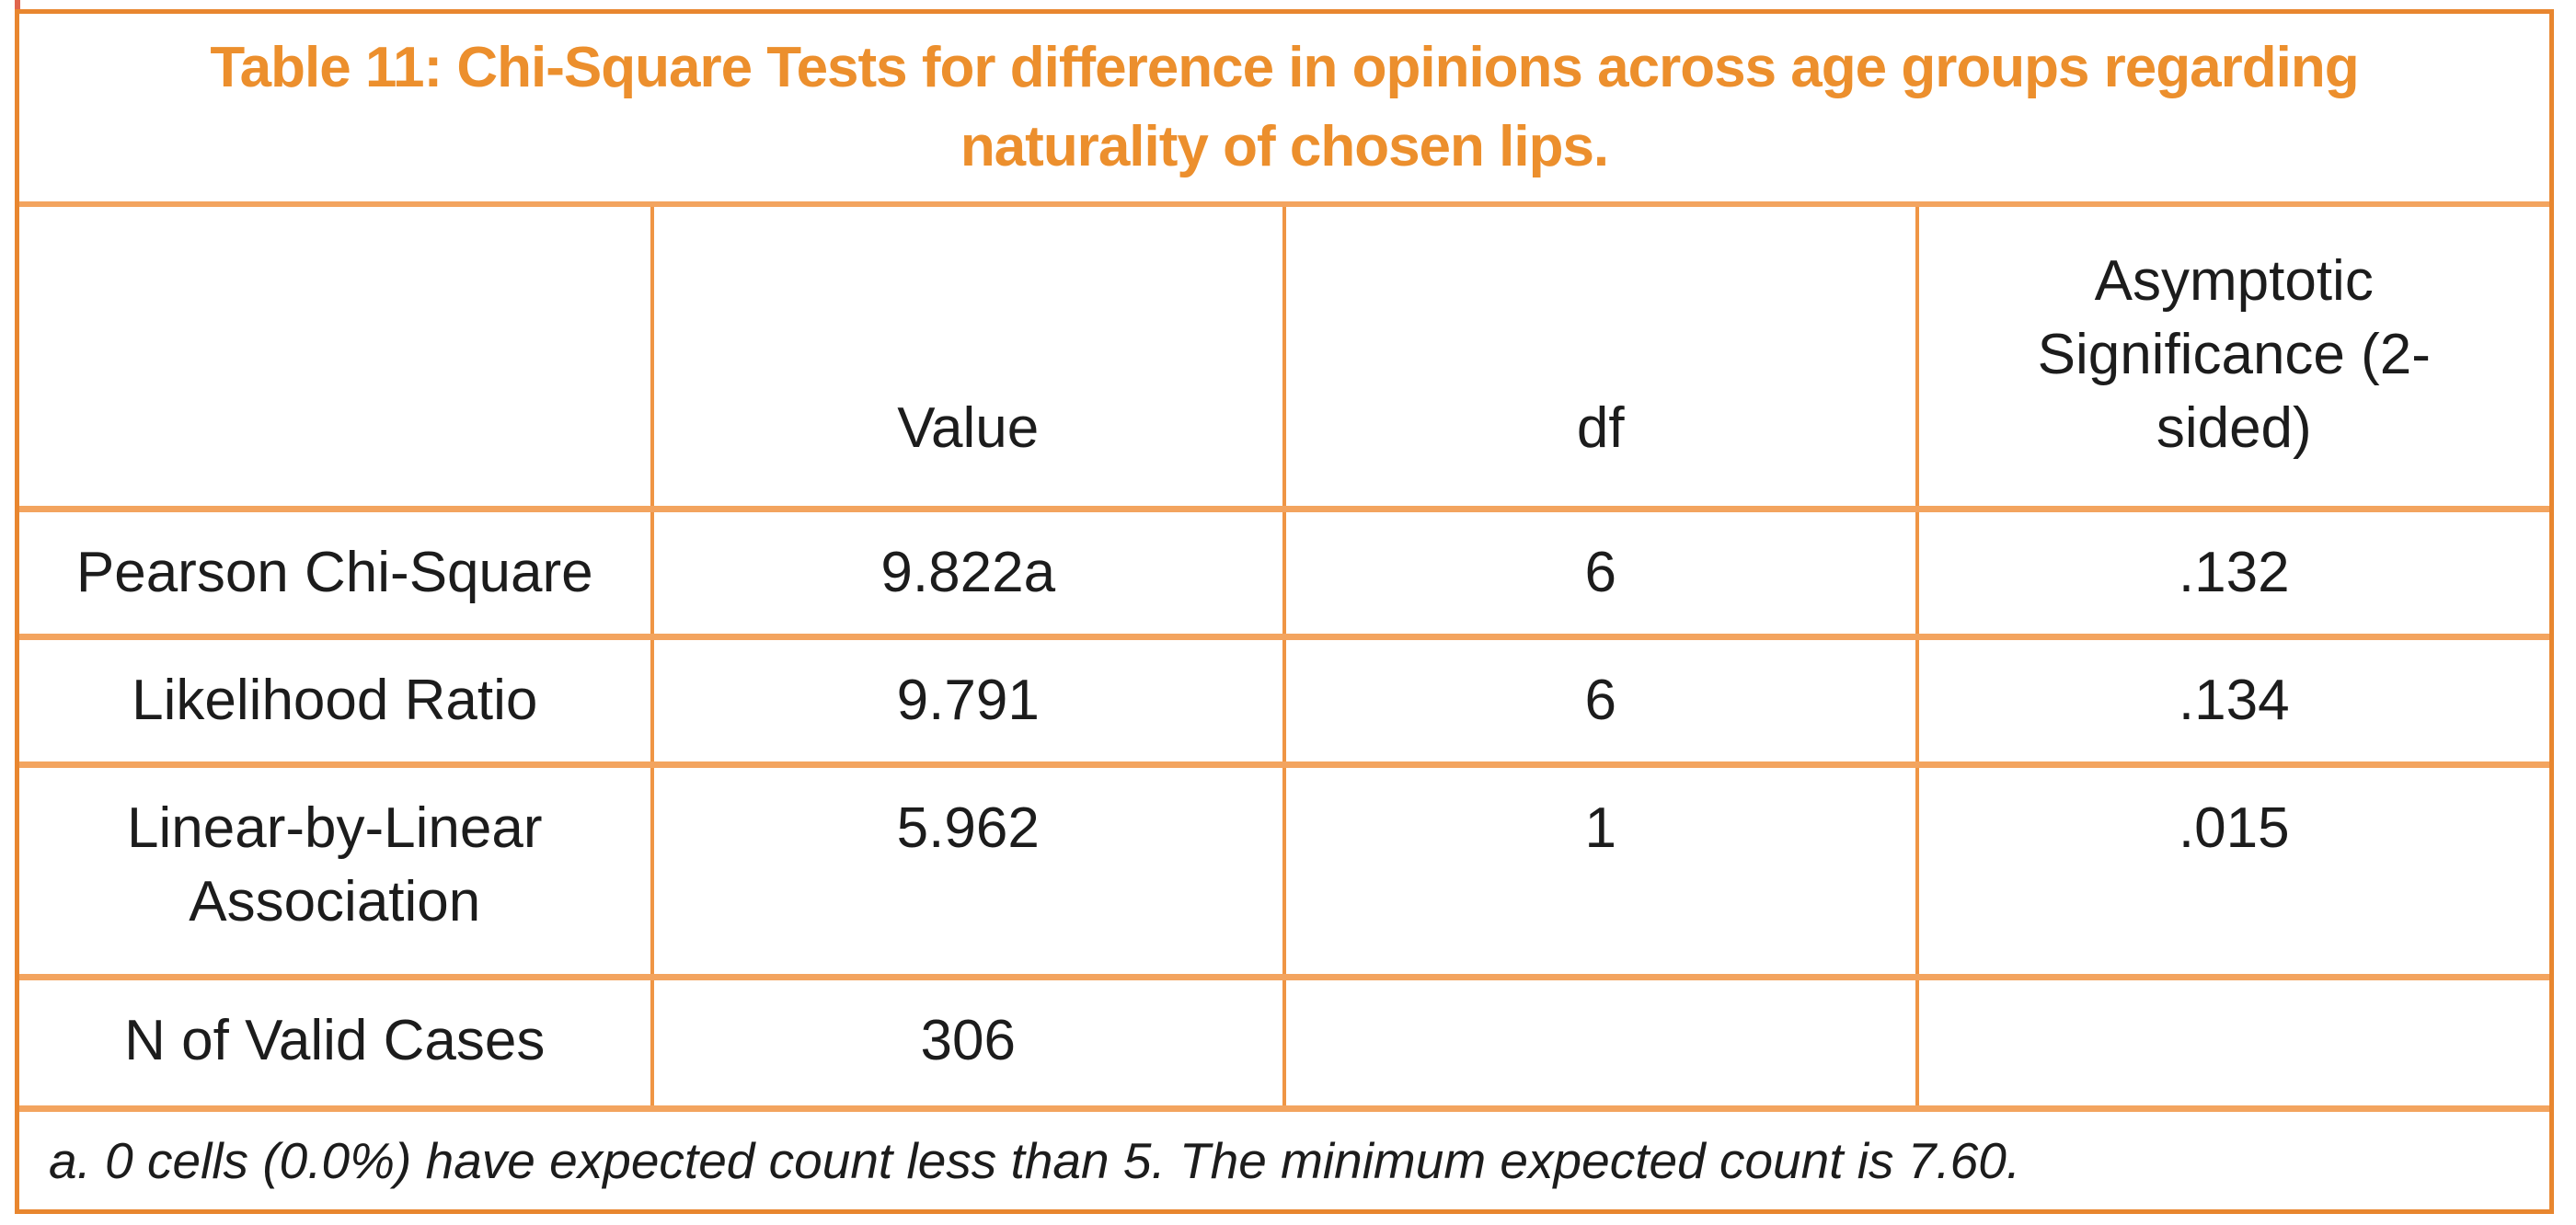 The image size is (2576, 1225). What do you see at coordinates (1599, 869) in the screenshot?
I see `cell-df: 1` at bounding box center [1599, 869].